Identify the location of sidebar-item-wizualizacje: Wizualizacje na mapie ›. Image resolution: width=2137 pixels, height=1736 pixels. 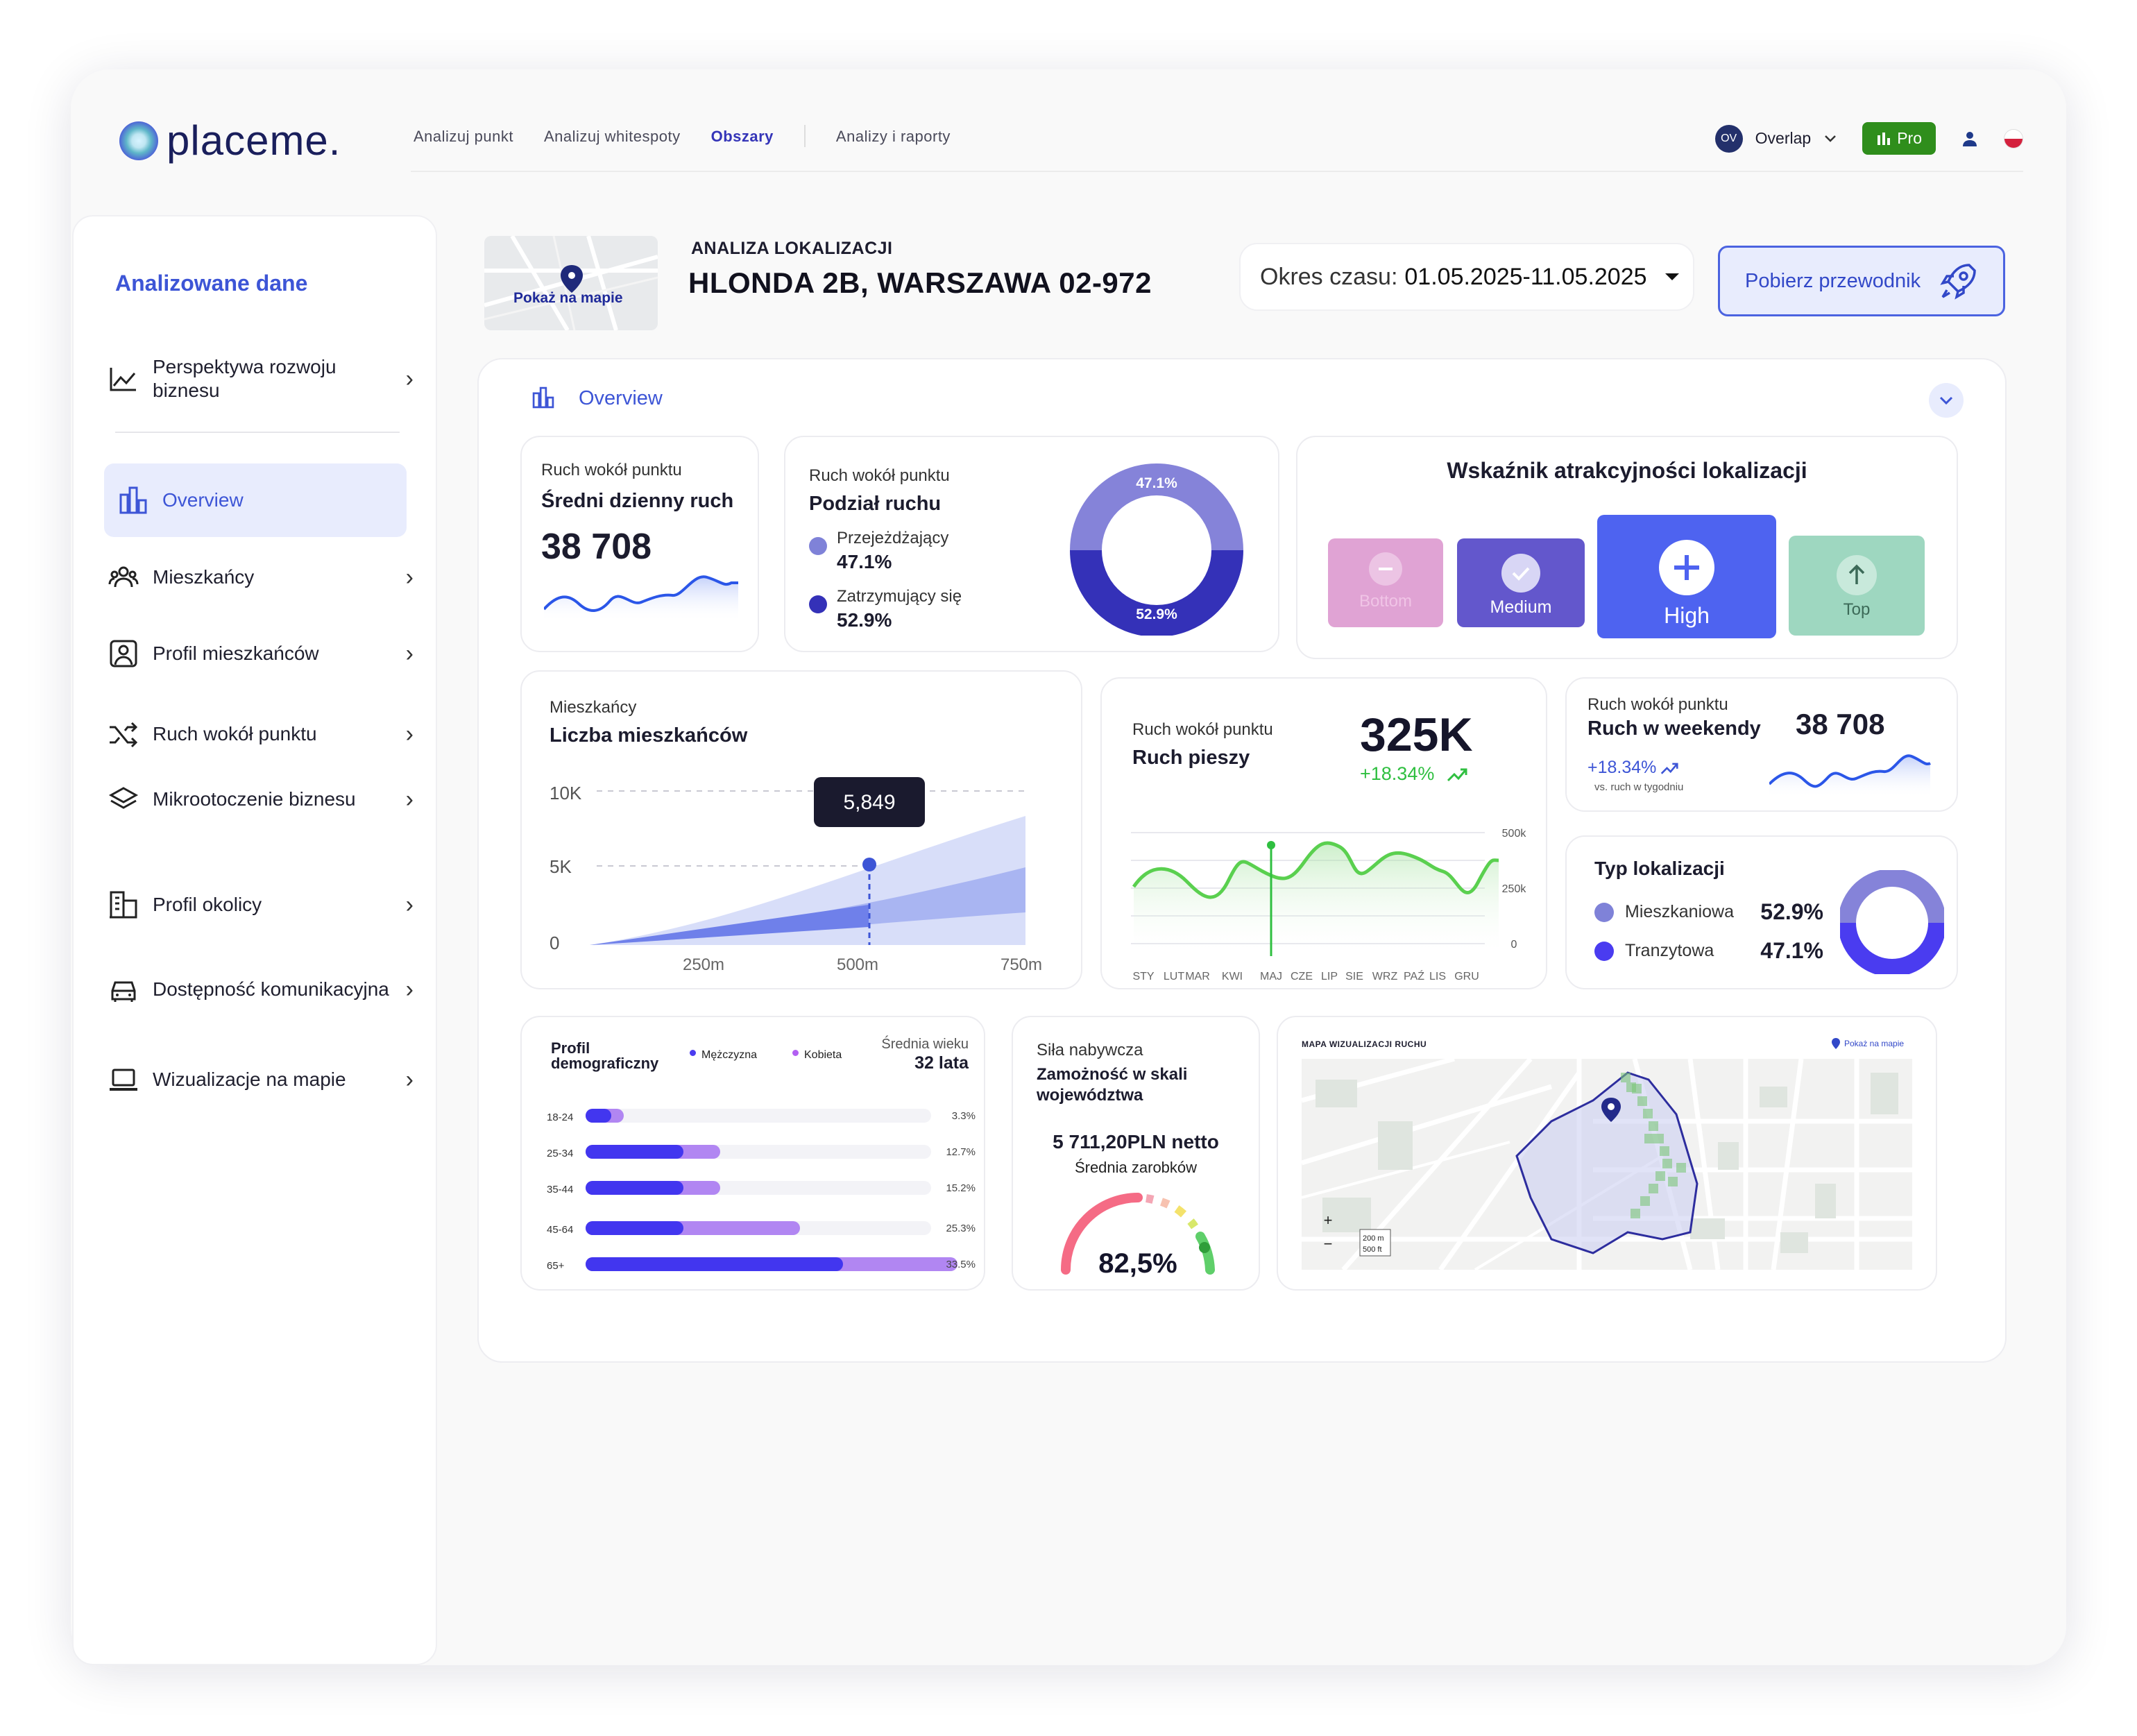
(261, 1079).